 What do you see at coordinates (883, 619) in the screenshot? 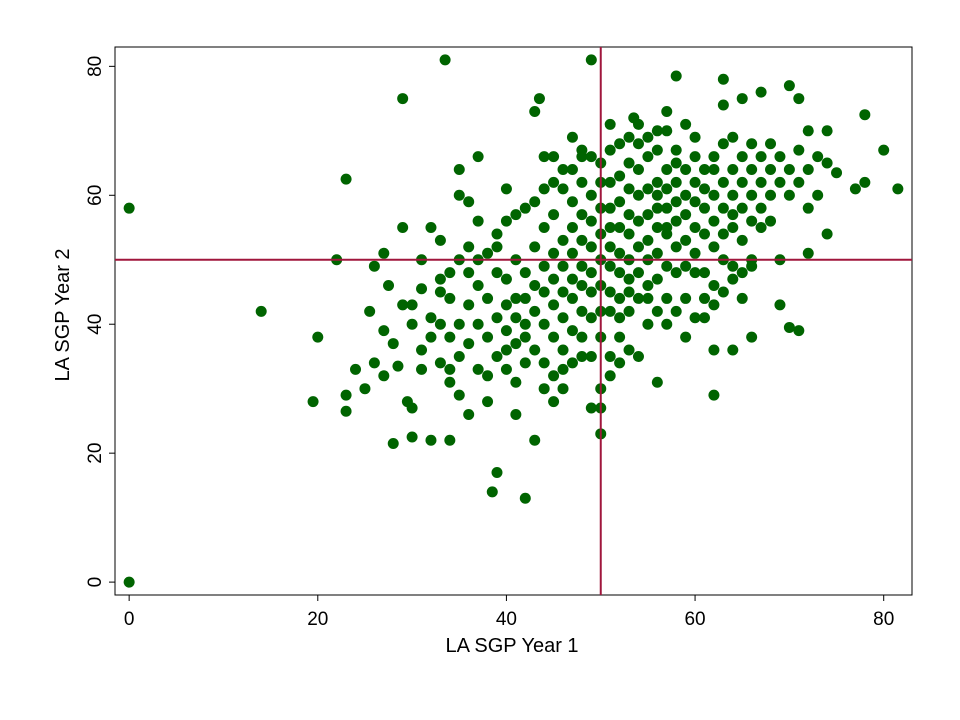
I see `x-tick-label: 80` at bounding box center [883, 619].